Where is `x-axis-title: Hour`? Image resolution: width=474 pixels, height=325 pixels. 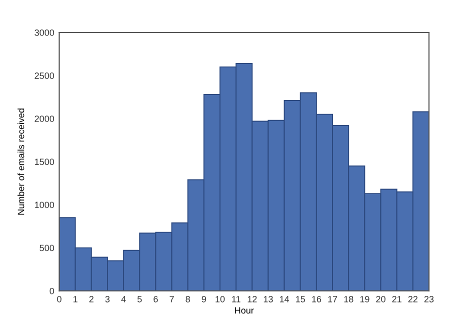
x-axis-title: Hour is located at coordinates (244, 310).